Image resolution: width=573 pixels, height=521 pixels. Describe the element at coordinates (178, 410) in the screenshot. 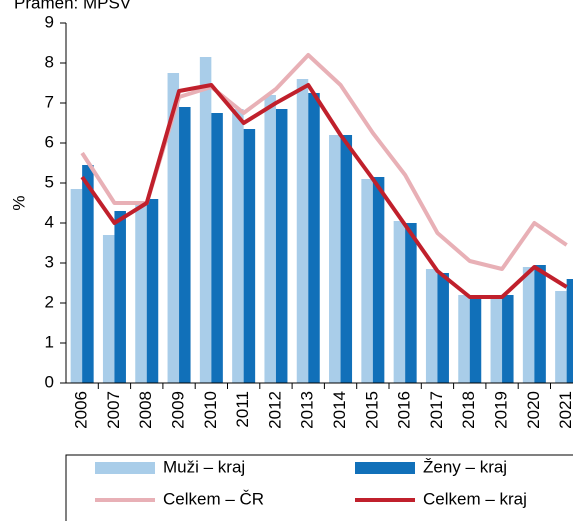

I see `x-tick-label: 2009` at that location.